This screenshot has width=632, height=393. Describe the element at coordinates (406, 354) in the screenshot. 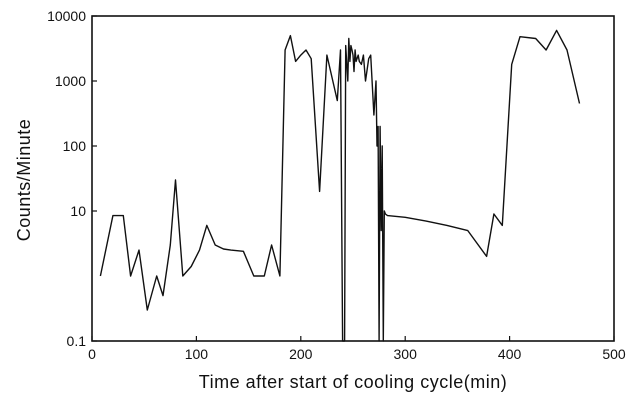

I see `x-tick-label: 300` at that location.